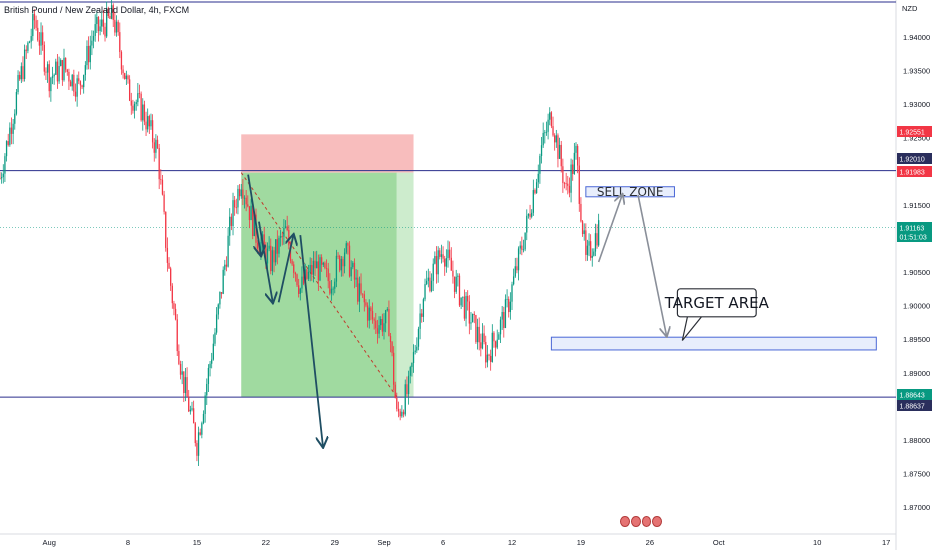 The image size is (932, 550). Describe the element at coordinates (912, 160) in the screenshot. I see `price-badge-value: 1.92010` at that location.